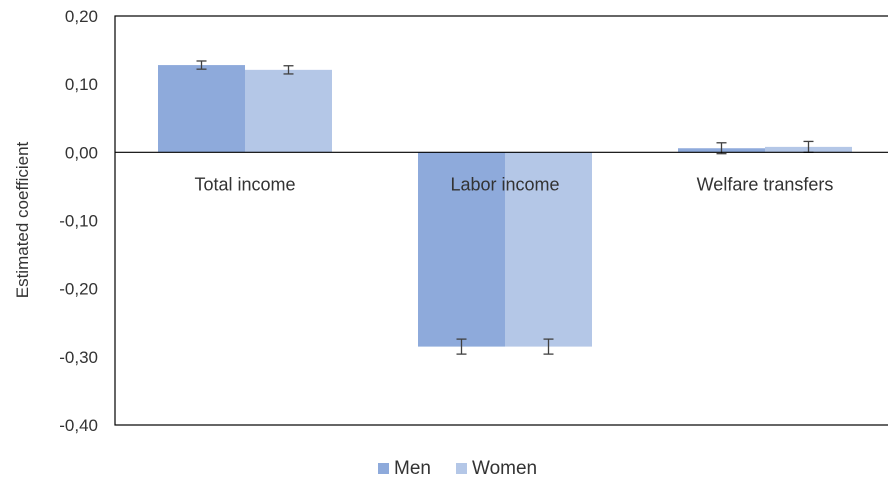 Image resolution: width=888 pixels, height=486 pixels. I want to click on y-tick-label: -0,10, so click(78, 221).